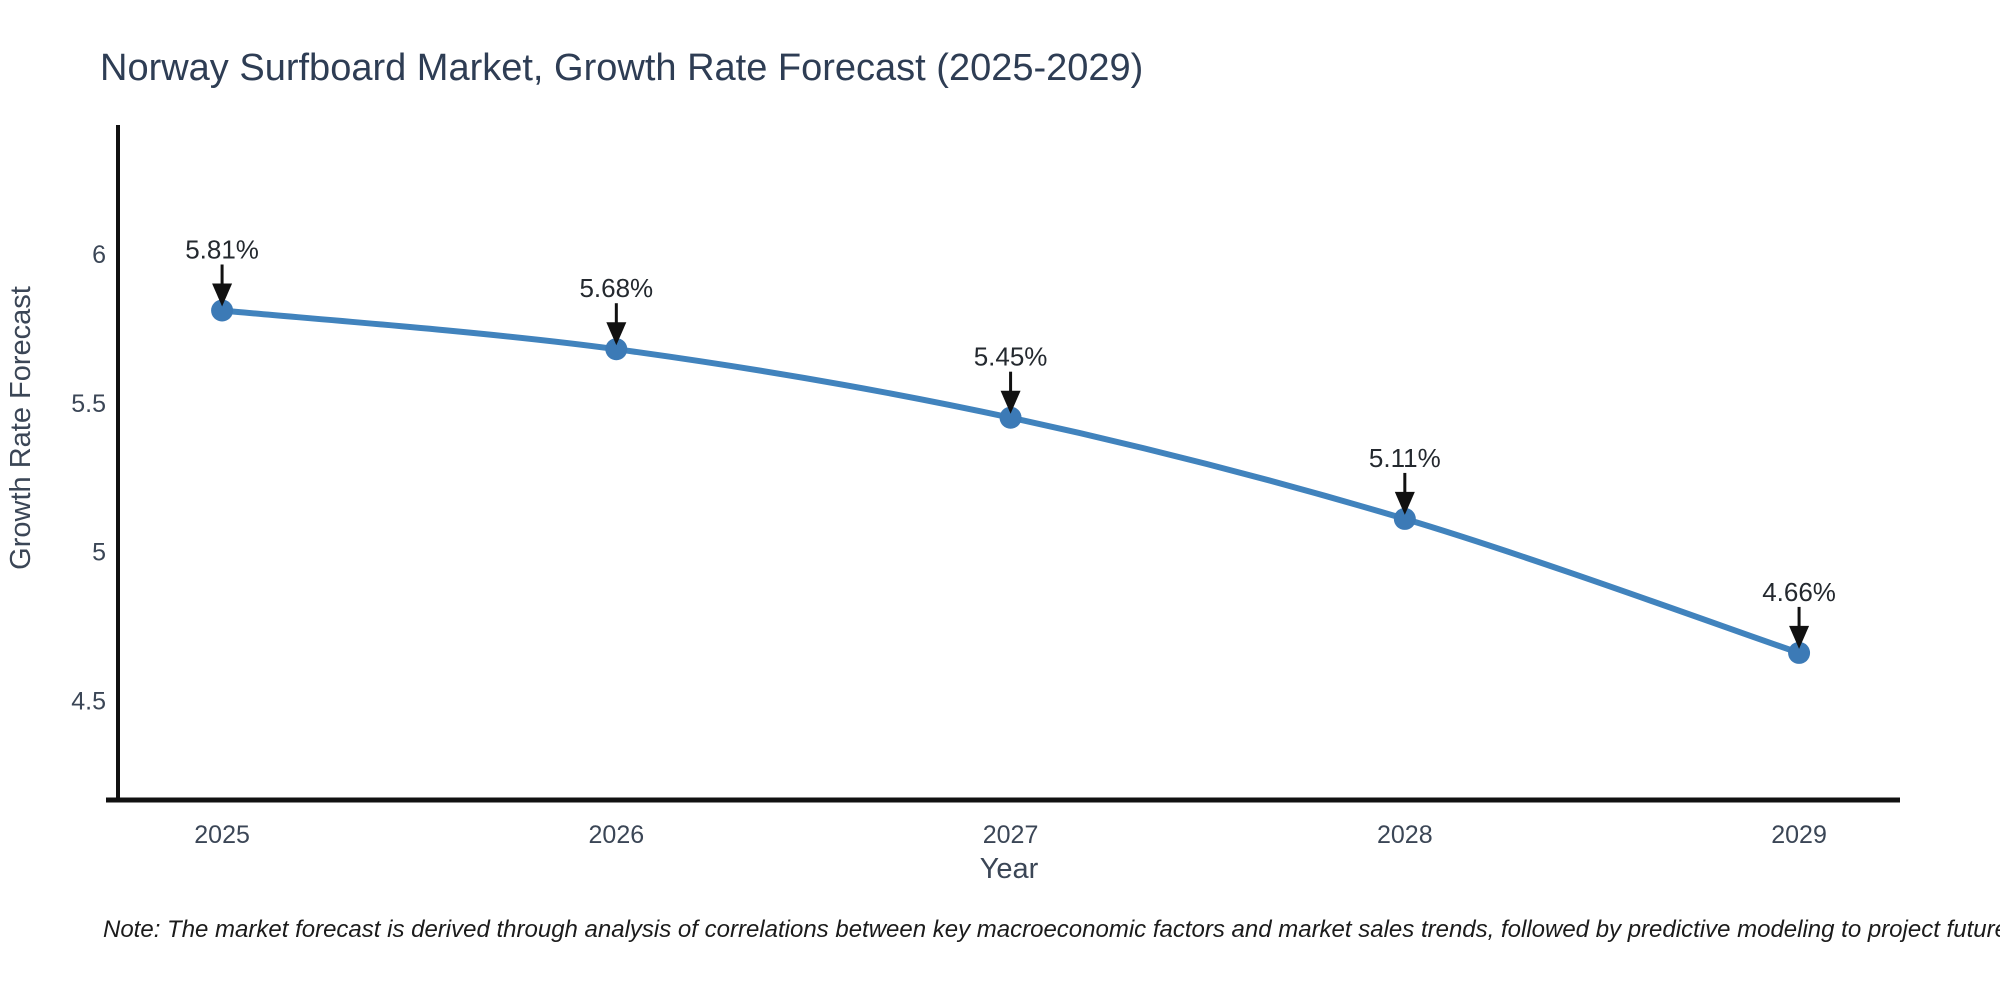 This screenshot has width=2000, height=1000. What do you see at coordinates (222, 249) in the screenshot?
I see `data-point-label: 5.81%` at bounding box center [222, 249].